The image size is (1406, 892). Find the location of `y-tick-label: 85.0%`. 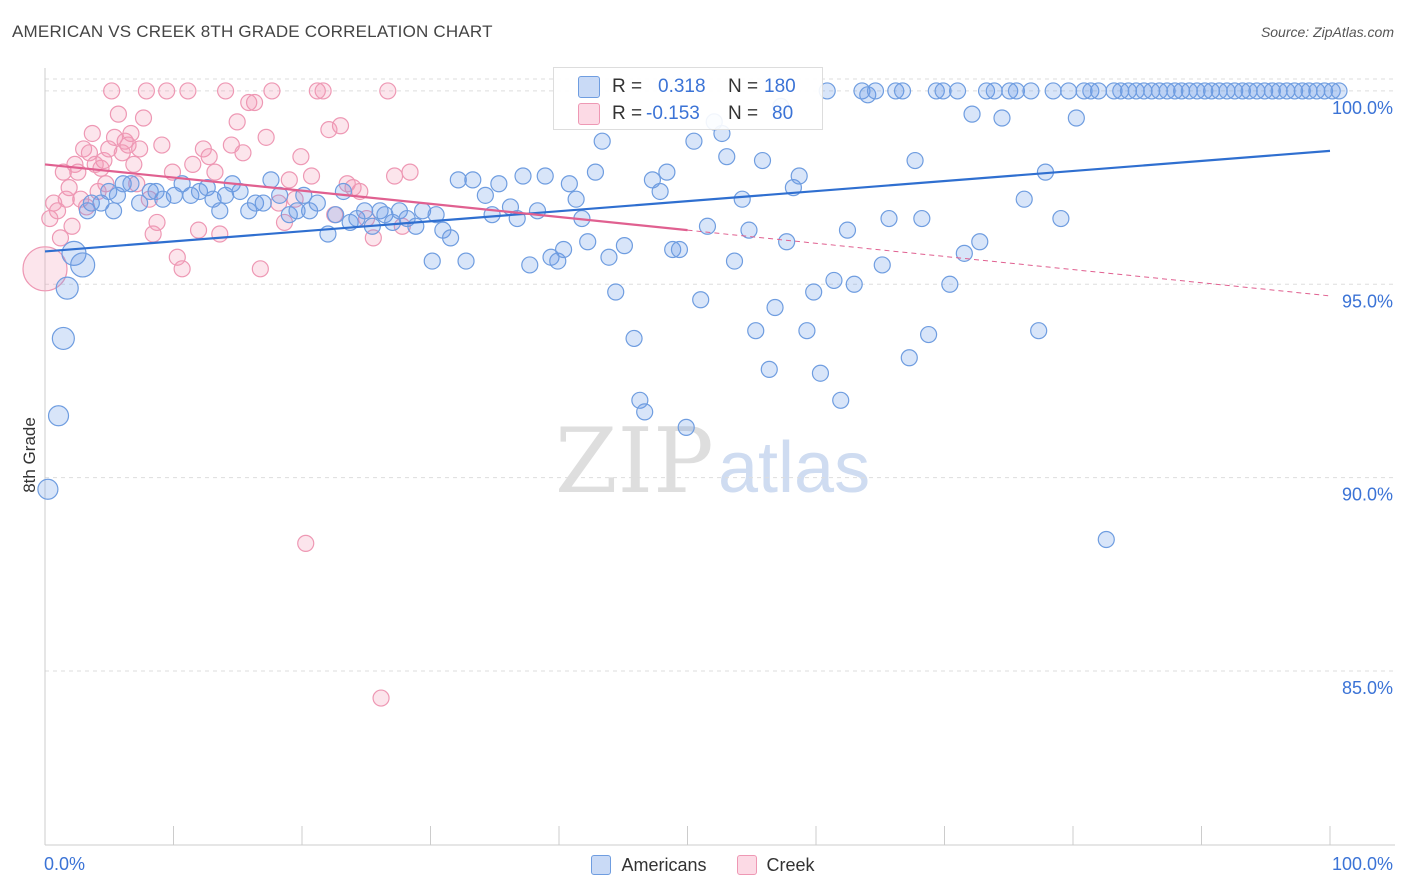

y-tick-label: 85.0% is located at coordinates (1367, 688).